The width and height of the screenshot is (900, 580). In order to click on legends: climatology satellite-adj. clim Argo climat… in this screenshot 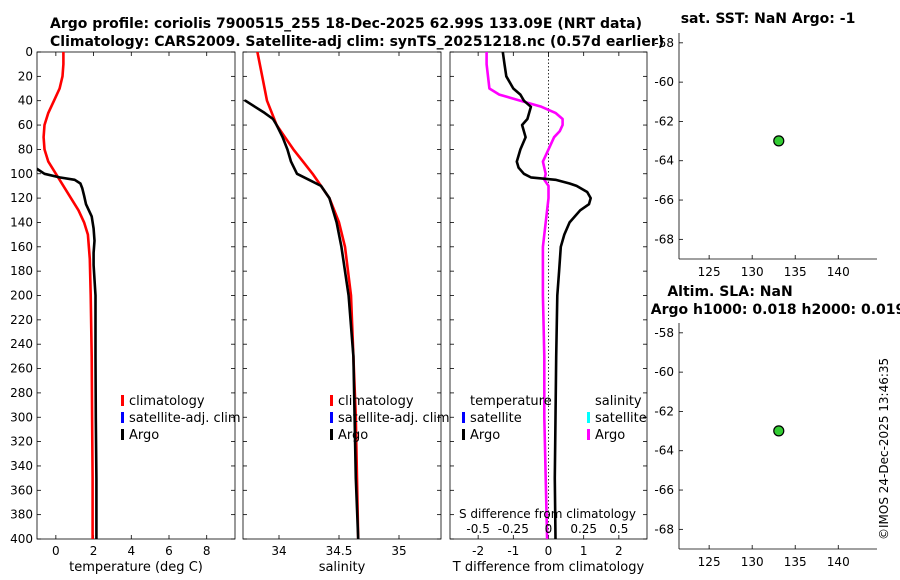, I will do `click(384, 418)`.